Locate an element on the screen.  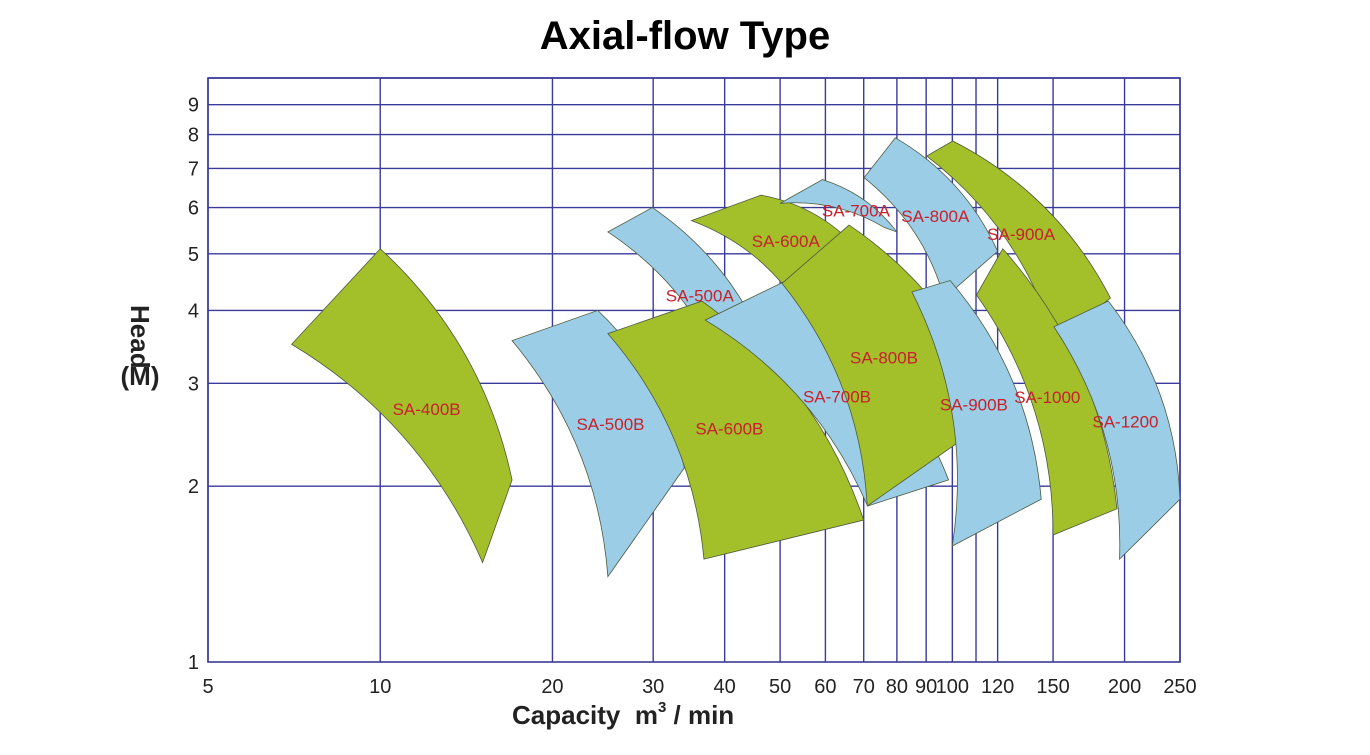
region-sa-400b is located at coordinates (401, 406).